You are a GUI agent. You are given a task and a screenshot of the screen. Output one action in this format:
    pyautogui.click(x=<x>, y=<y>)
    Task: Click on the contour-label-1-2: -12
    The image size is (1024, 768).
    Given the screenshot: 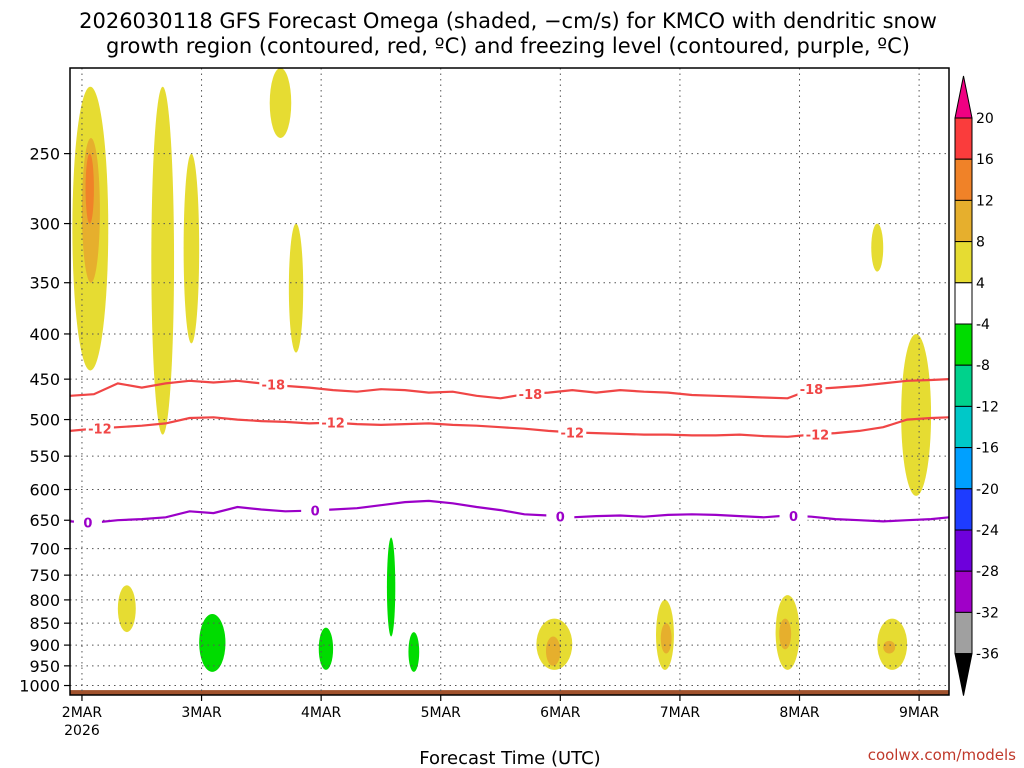 What is the action you would take?
    pyautogui.click(x=573, y=433)
    